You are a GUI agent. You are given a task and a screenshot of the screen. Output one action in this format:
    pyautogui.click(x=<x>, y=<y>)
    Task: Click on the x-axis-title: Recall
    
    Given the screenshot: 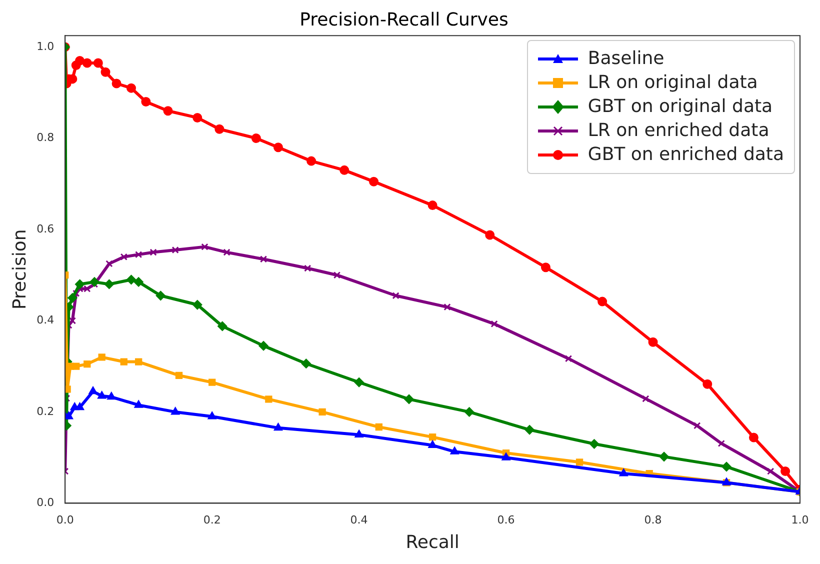 What is the action you would take?
    pyautogui.click(x=433, y=542)
    